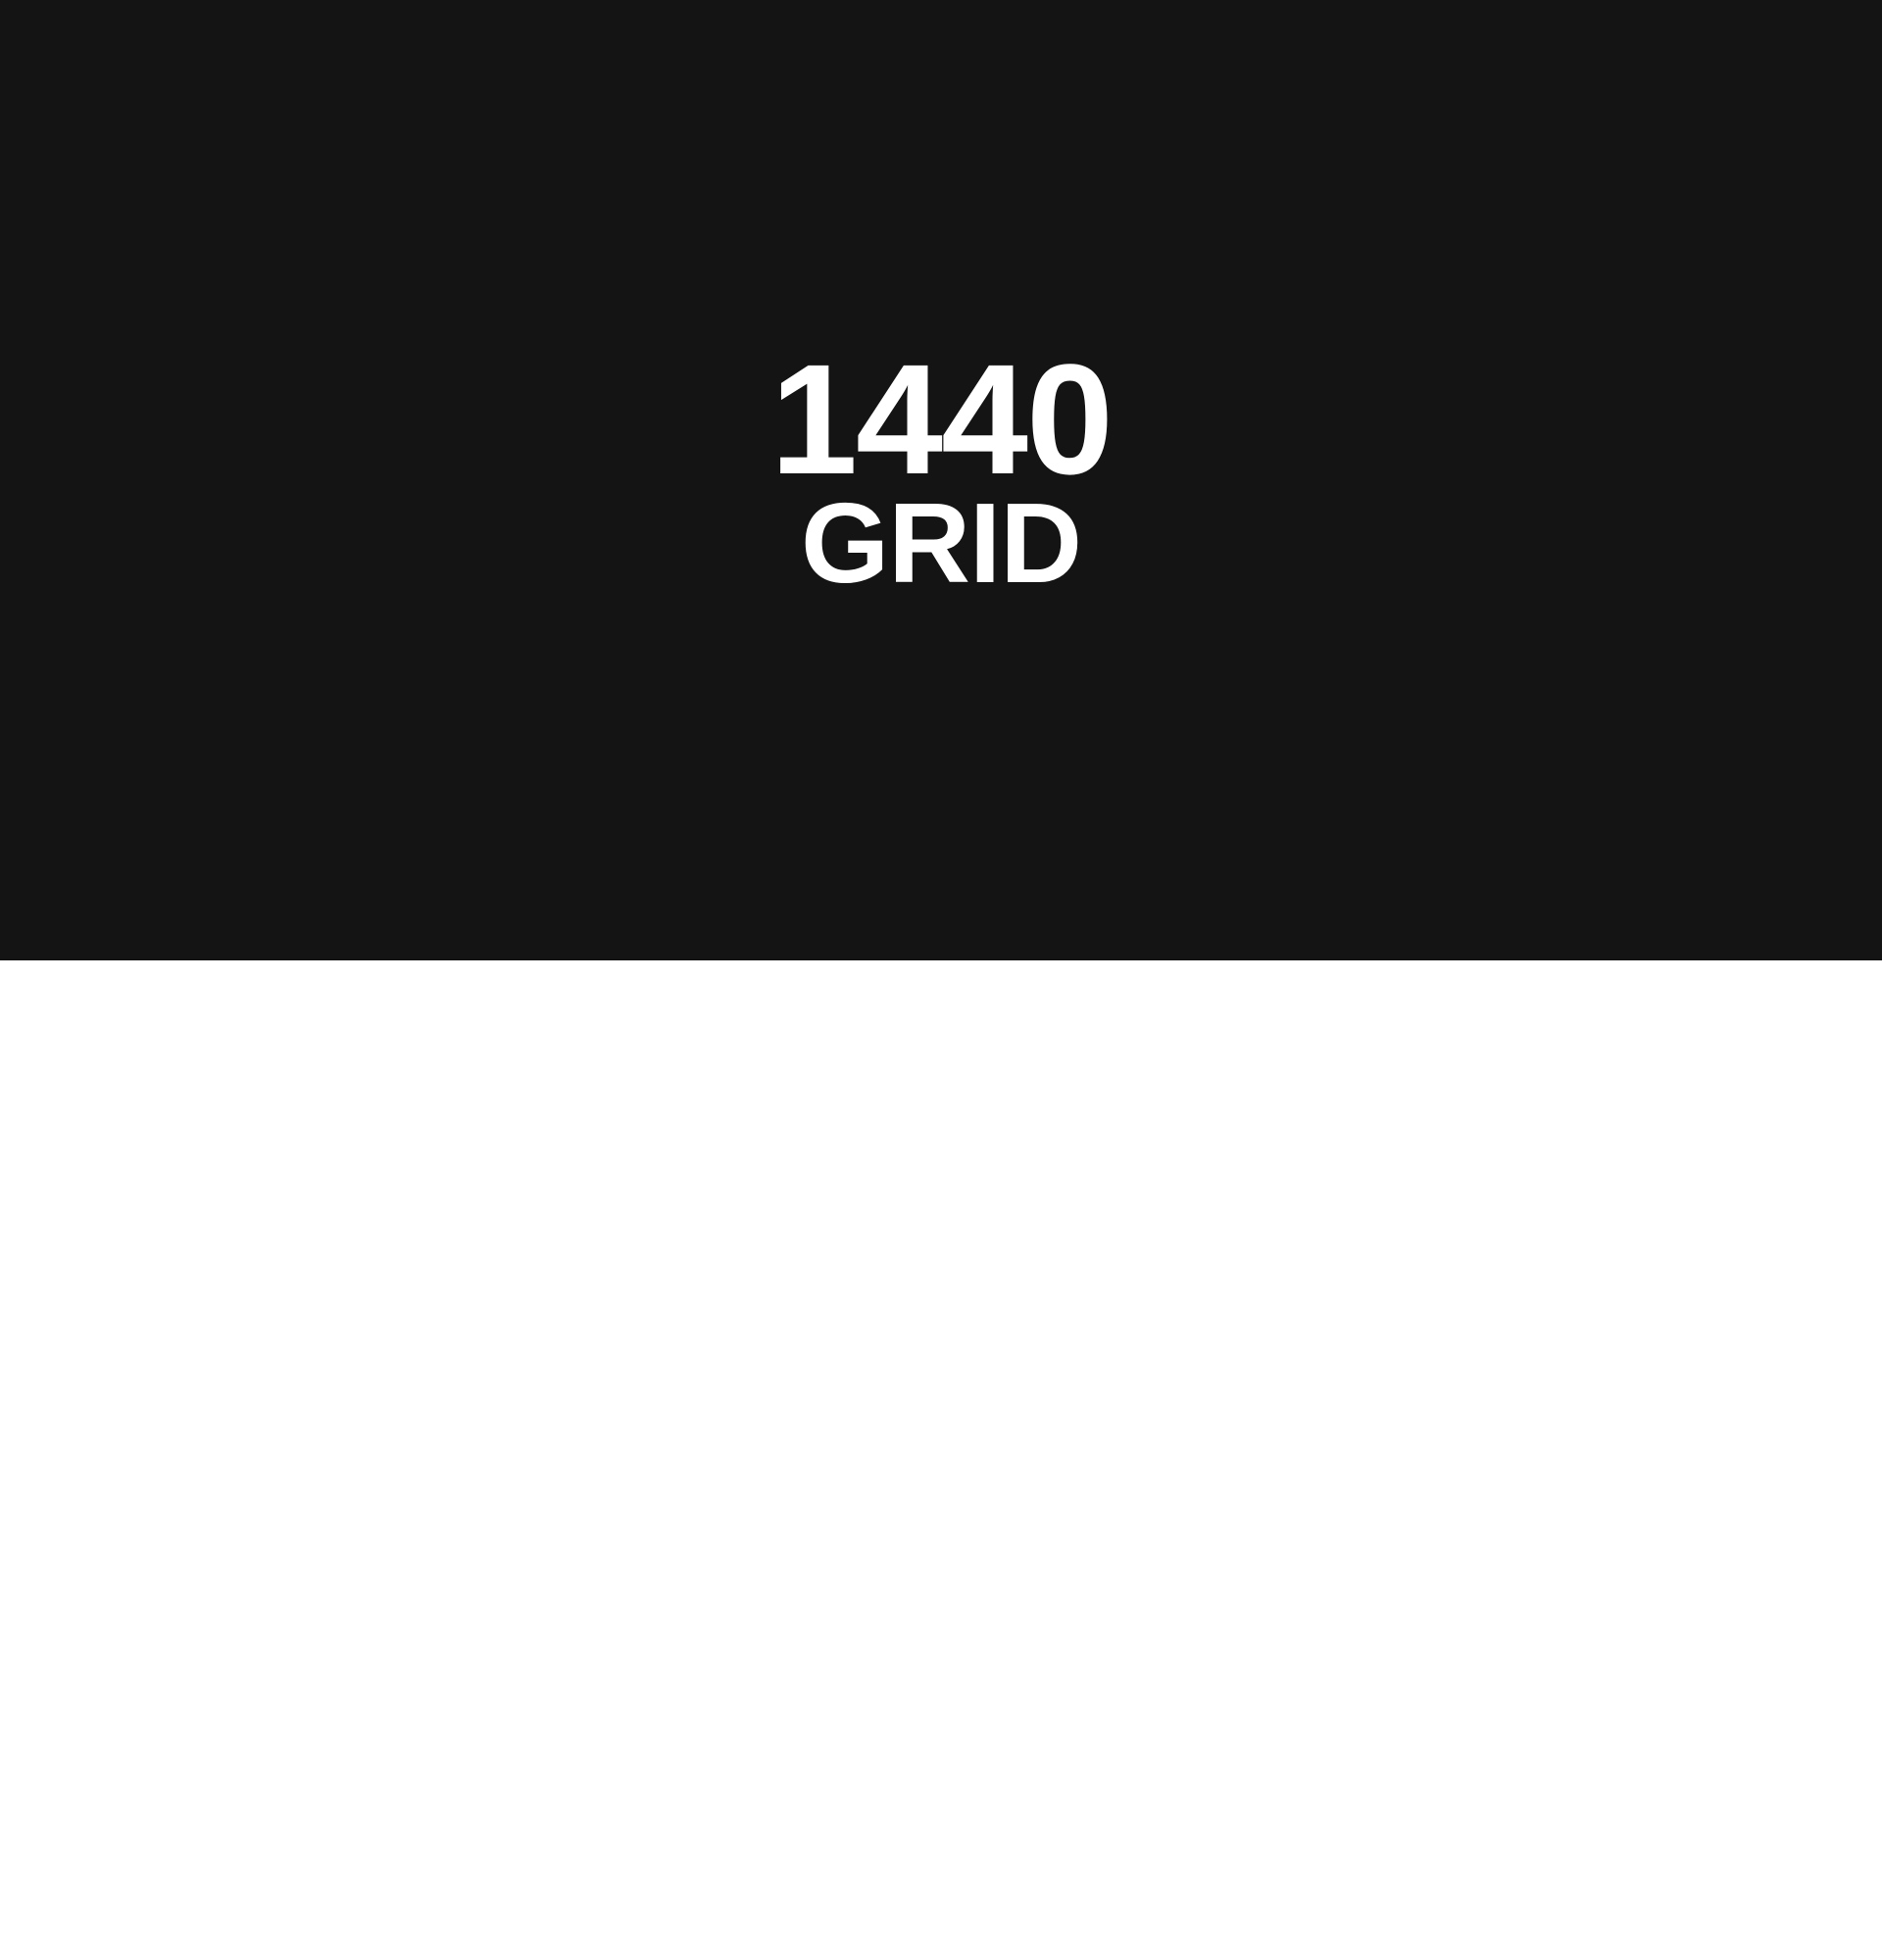  I want to click on hero-title-number: 1440, so click(942, 419).